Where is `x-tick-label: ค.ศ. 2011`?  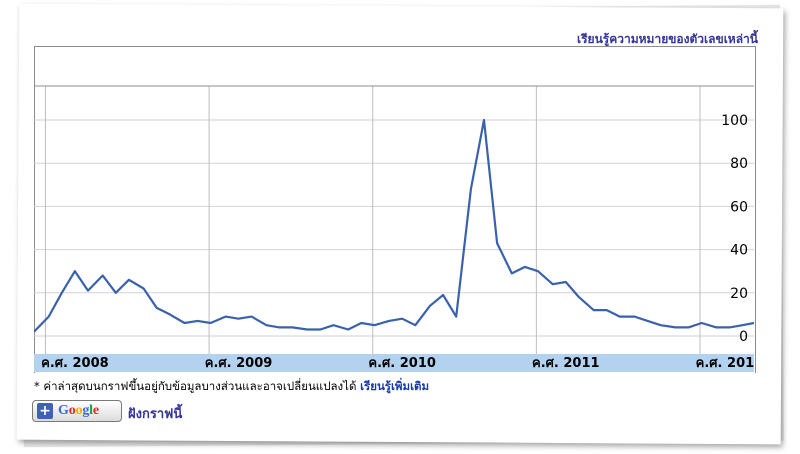
x-tick-label: ค.ศ. 2011 is located at coordinates (566, 363).